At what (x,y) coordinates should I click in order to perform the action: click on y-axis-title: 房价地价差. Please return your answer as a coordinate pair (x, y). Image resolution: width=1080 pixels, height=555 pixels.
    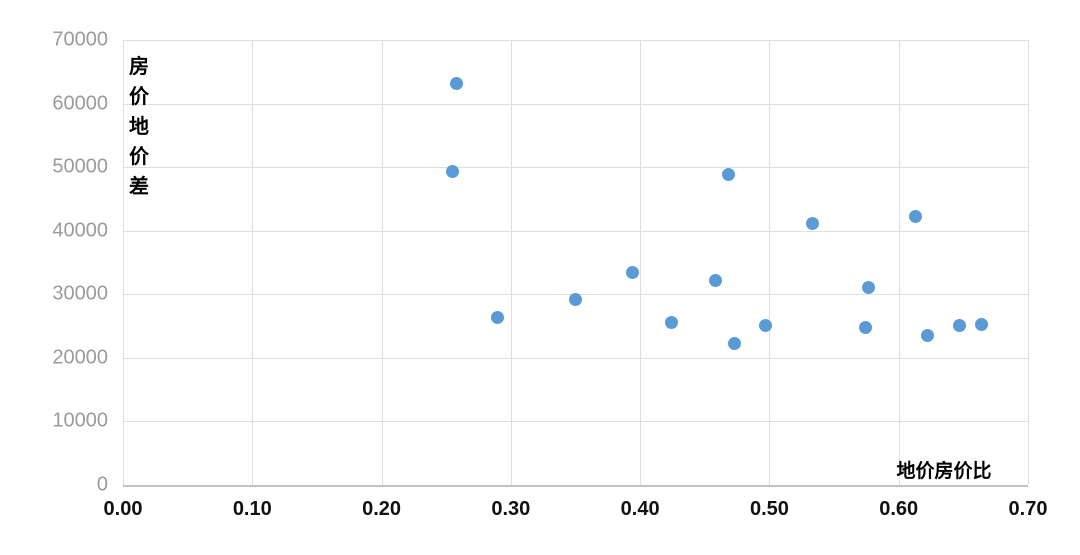
    Looking at the image, I should click on (139, 127).